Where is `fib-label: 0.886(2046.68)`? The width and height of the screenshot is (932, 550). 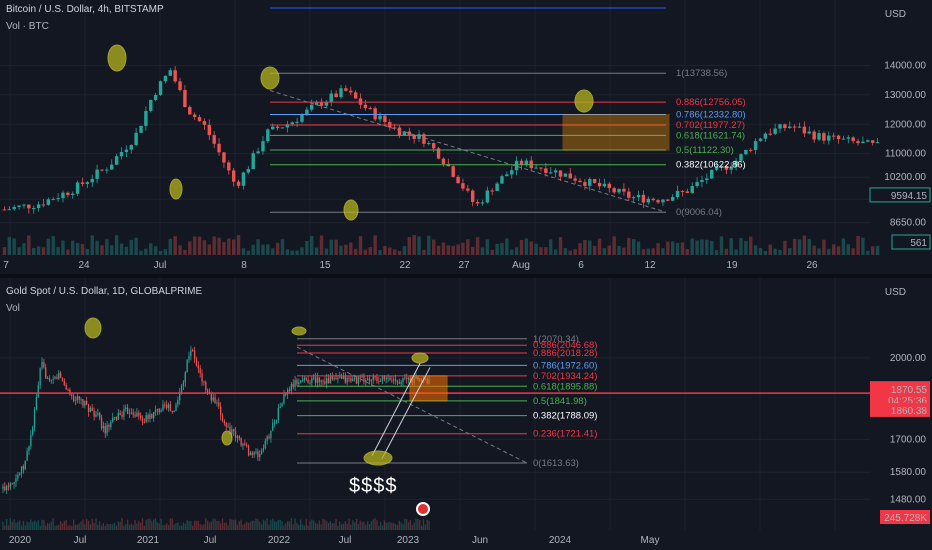
fib-label: 0.886(2046.68) is located at coordinates (565, 345).